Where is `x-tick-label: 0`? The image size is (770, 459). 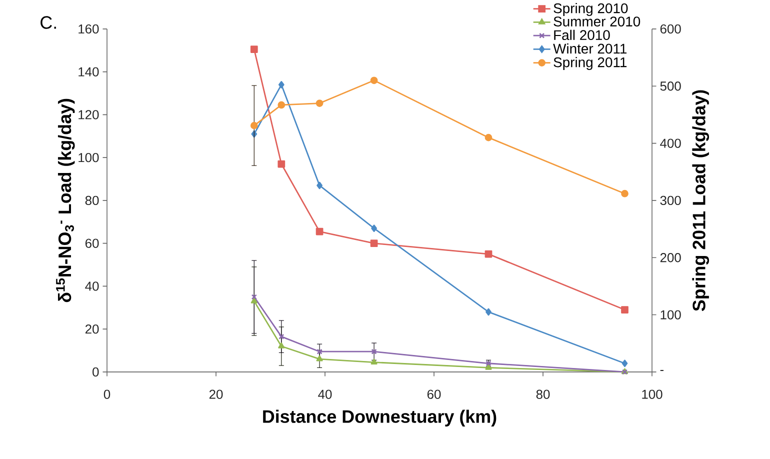 x-tick-label: 0 is located at coordinates (107, 394).